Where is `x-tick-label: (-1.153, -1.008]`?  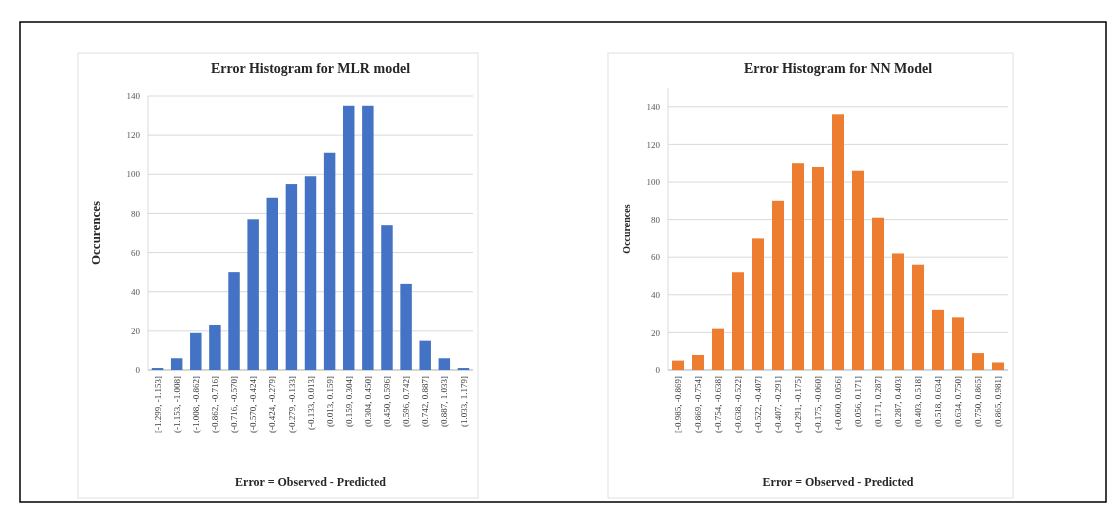
x-tick-label: (-1.153, -1.008] is located at coordinates (176, 404).